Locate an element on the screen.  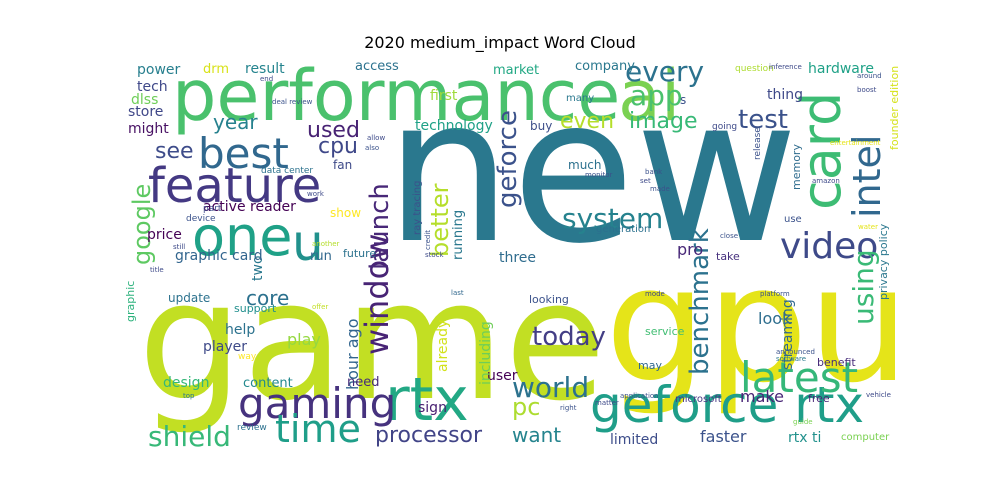
word-service: service is located at coordinates (665, 331).